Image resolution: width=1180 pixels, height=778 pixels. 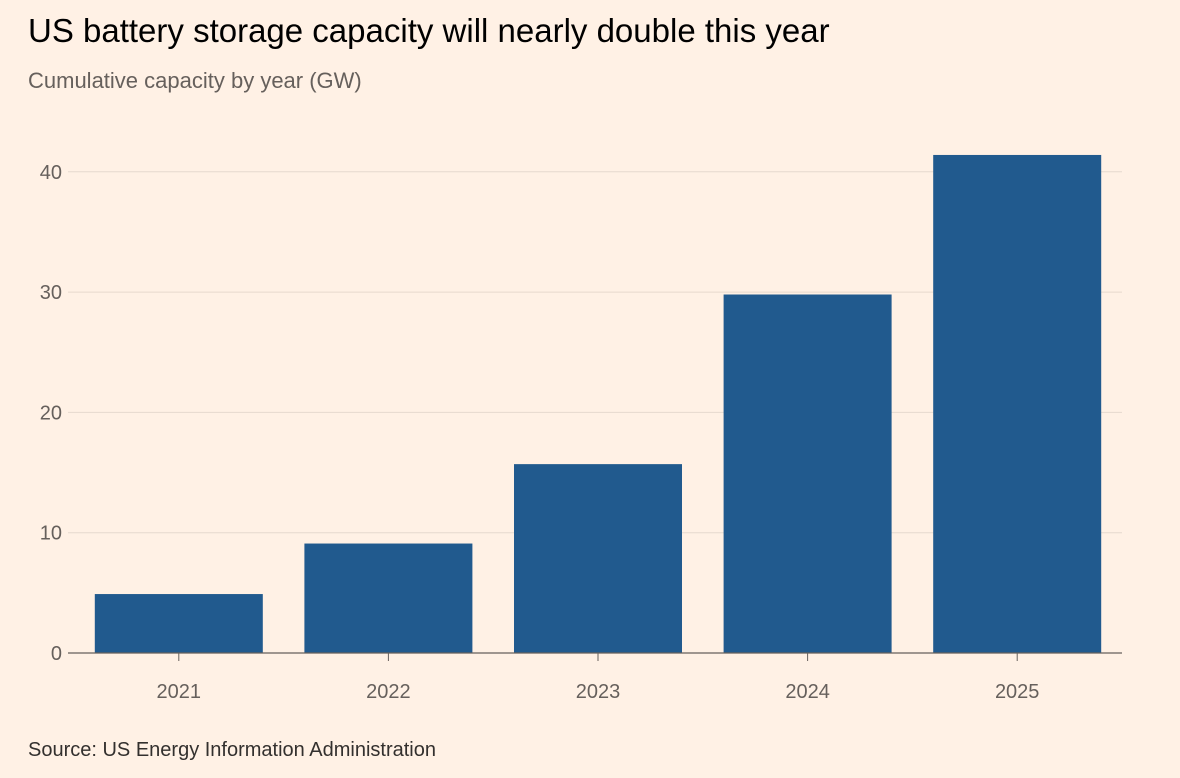 I want to click on y-tick-label: 40, so click(x=51, y=173).